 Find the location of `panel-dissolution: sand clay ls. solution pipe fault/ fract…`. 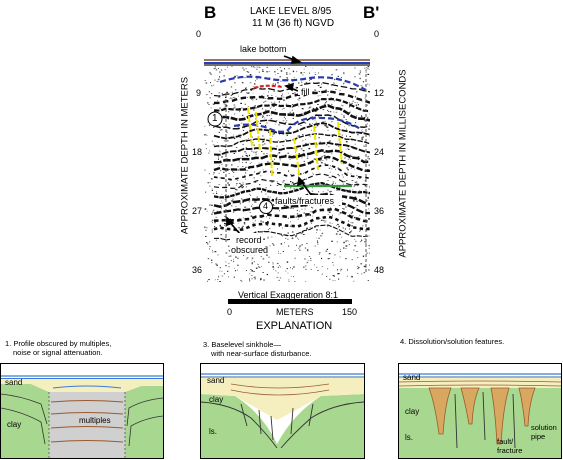

panel-dissolution: sand clay ls. solution pipe fault/ fract… is located at coordinates (480, 411).